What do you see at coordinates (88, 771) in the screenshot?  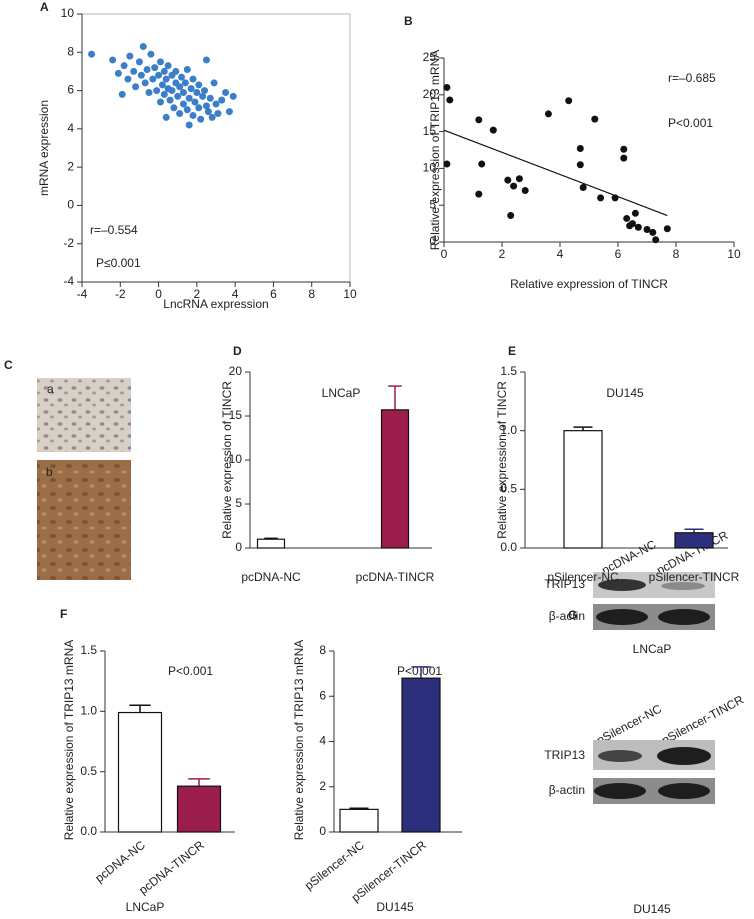 I see `y-tick-label: 0.5` at bounding box center [88, 771].